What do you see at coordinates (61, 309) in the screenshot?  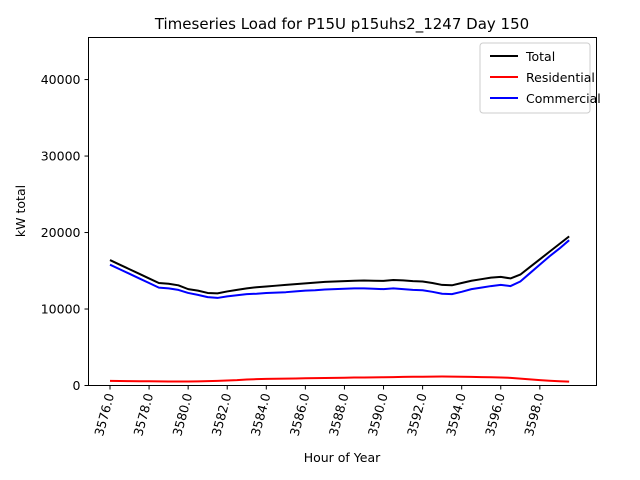 I see `y-tick-label: 10000` at bounding box center [61, 309].